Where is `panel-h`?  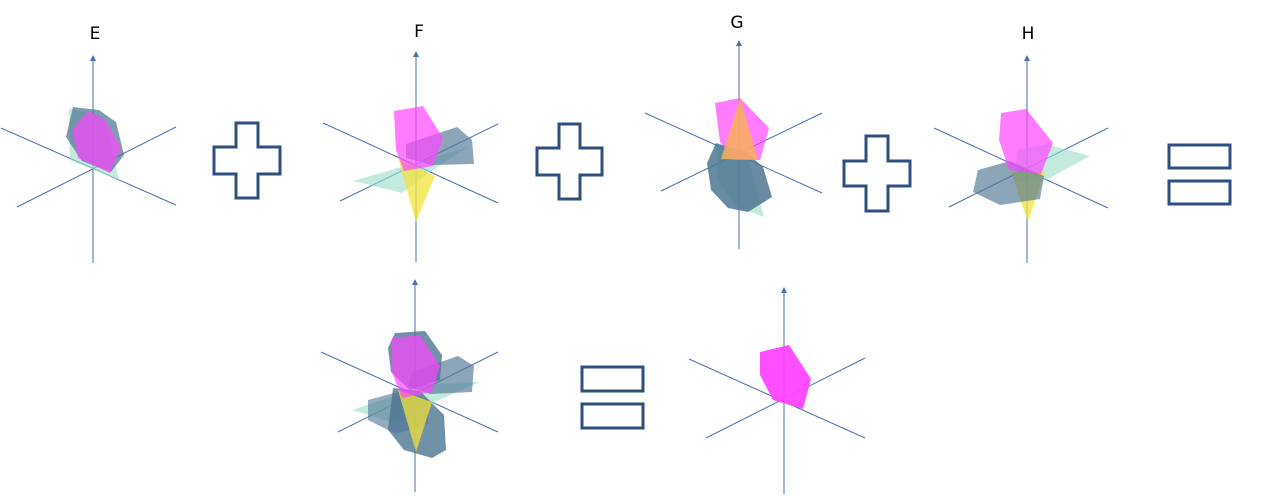
panel-h is located at coordinates (1021, 159).